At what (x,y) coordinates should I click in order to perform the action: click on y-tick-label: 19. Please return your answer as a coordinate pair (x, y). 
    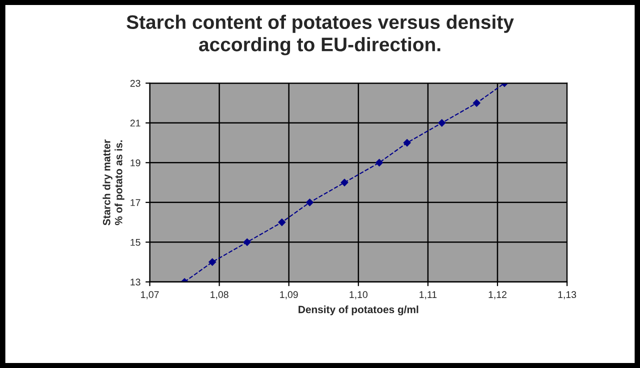
    Looking at the image, I should click on (135, 162).